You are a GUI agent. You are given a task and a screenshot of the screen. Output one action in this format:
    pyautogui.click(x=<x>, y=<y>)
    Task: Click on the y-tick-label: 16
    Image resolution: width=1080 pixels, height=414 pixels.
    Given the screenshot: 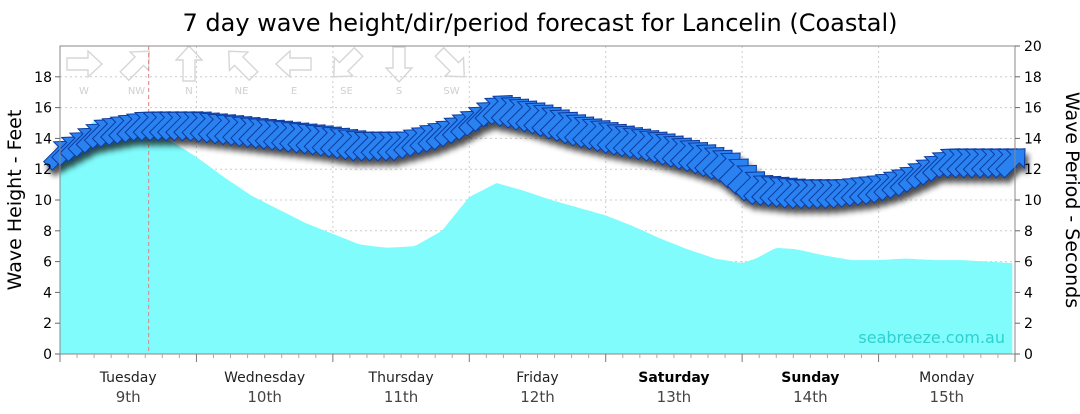 What is the action you would take?
    pyautogui.click(x=43, y=109)
    